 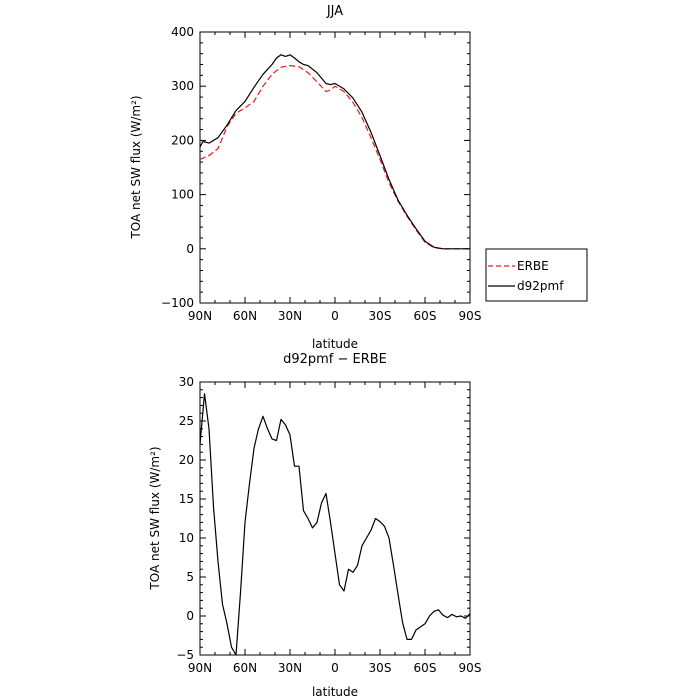 What do you see at coordinates (136, 167) in the screenshot?
I see `top-chart-y-axis-label: TOA net SW flux (W/m²)` at bounding box center [136, 167].